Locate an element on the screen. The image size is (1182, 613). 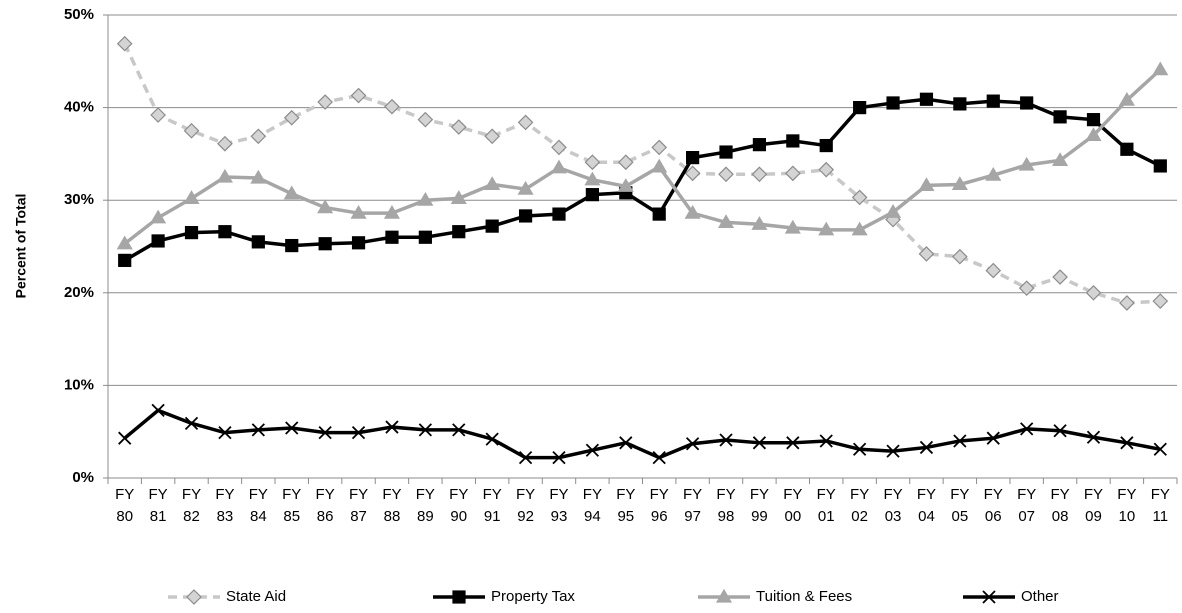
y-tick-label: 0% is located at coordinates (83, 477).